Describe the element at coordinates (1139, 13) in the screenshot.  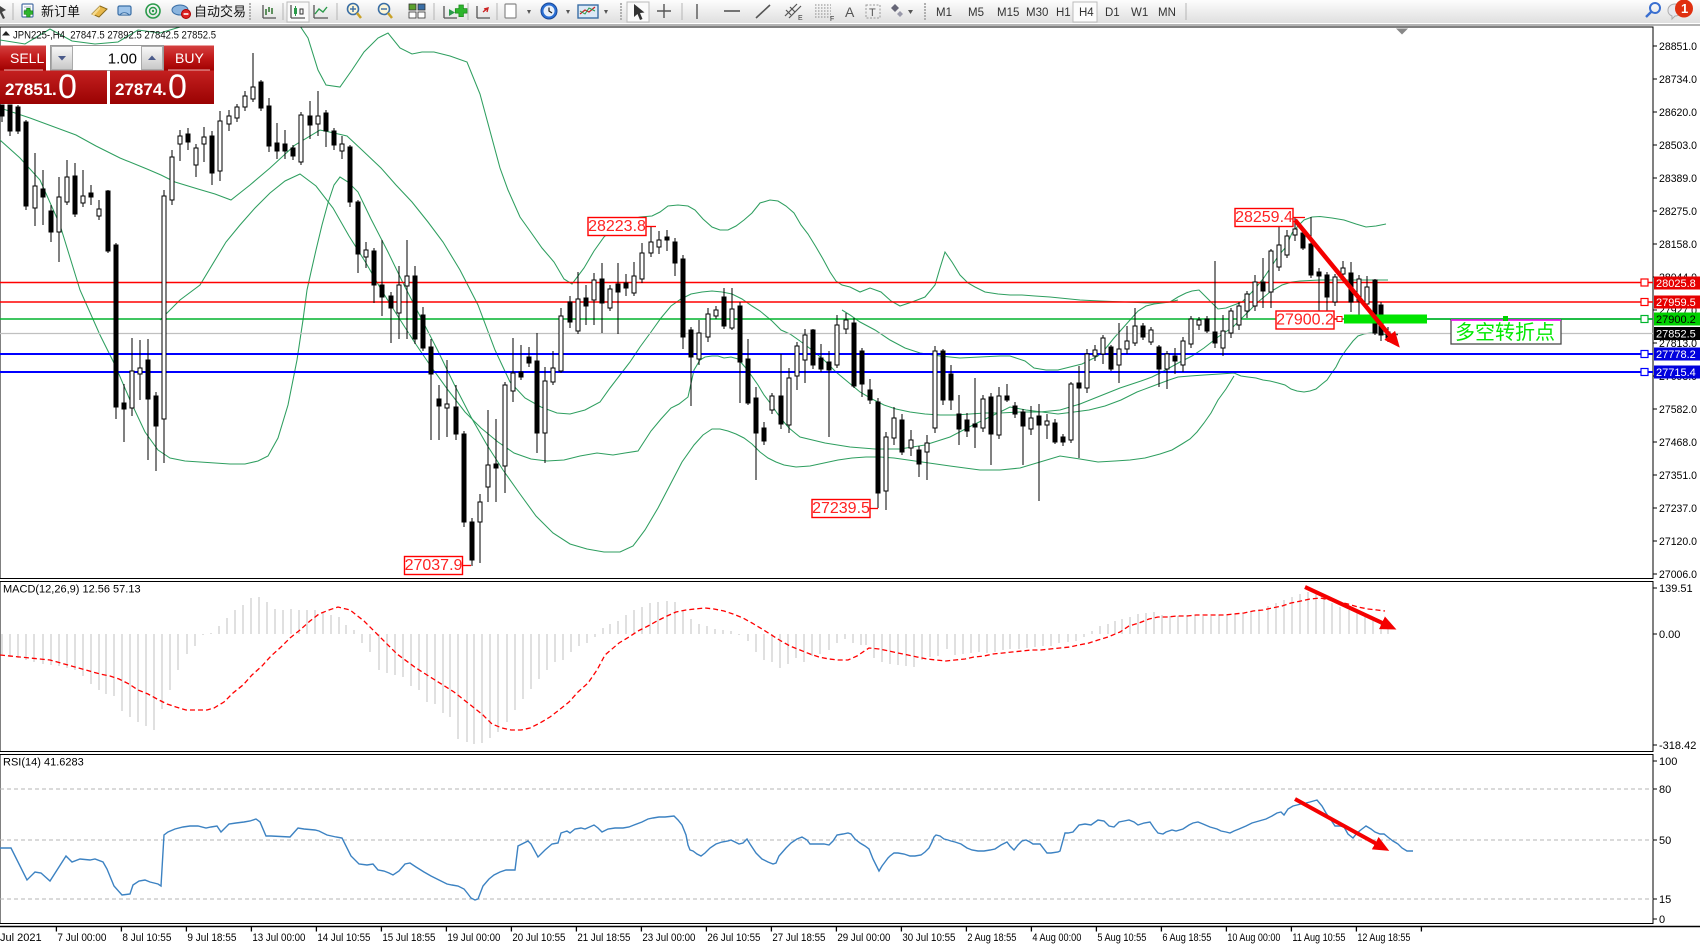
I see `svg-text: W1` at that location.